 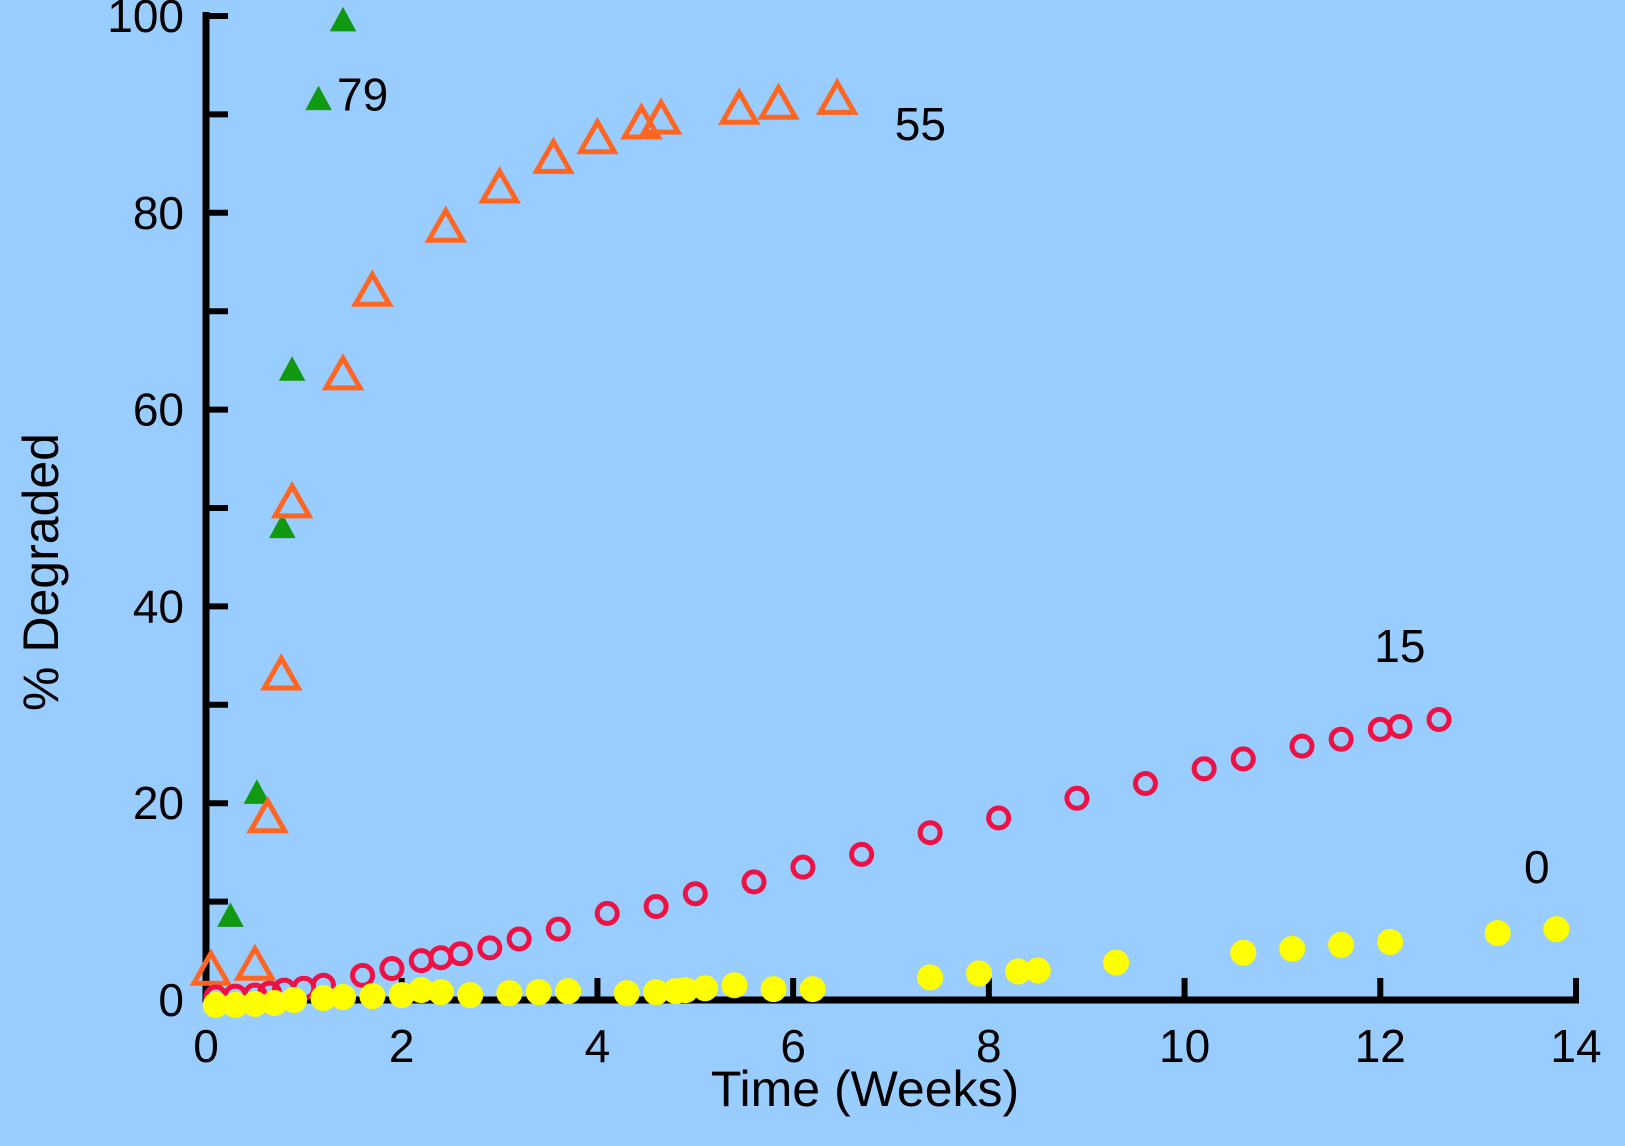 I want to click on y-tick-label: 0, so click(x=171, y=1000).